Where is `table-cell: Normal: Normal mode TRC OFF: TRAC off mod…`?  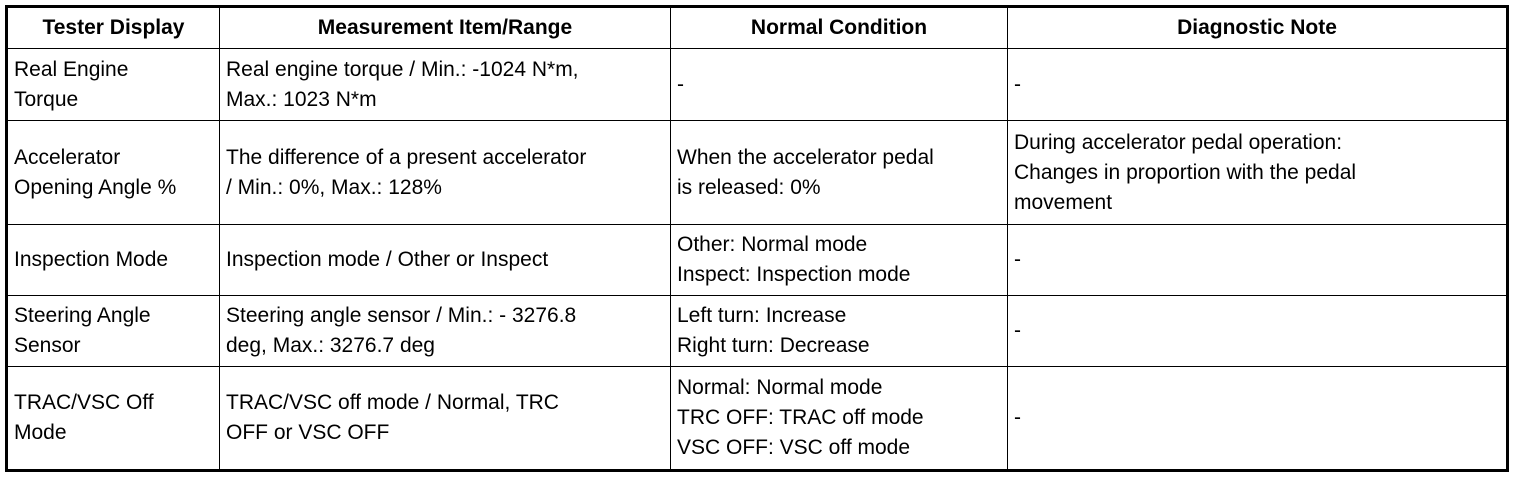 table-cell: Normal: Normal mode TRC OFF: TRAC off mod… is located at coordinates (839, 418).